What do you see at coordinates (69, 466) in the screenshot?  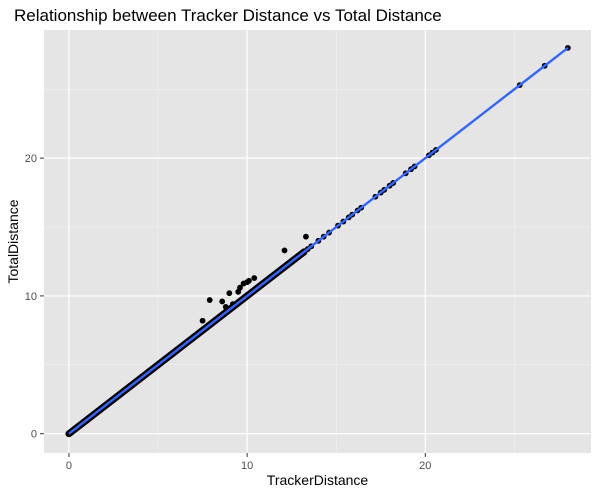 I see `x-tick-label: 0` at bounding box center [69, 466].